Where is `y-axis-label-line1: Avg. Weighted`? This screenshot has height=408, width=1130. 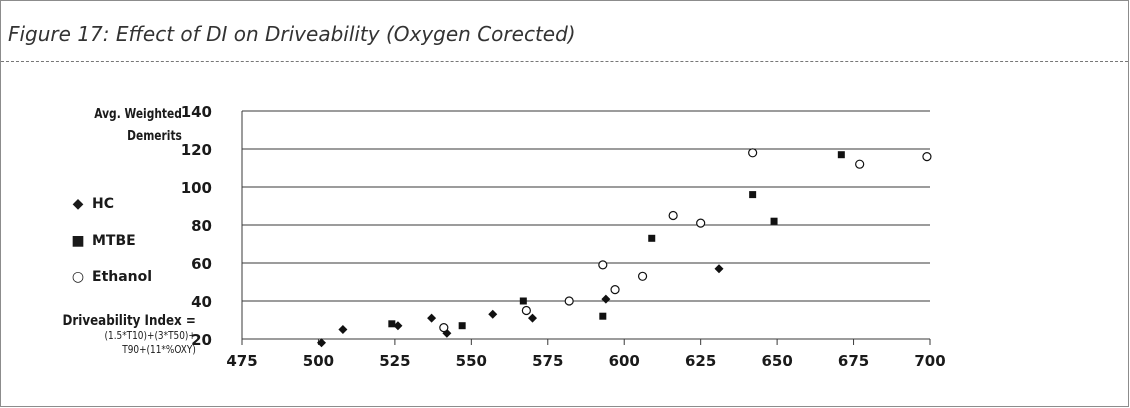
y-axis-label-line1: Avg. Weighted is located at coordinates (138, 114).